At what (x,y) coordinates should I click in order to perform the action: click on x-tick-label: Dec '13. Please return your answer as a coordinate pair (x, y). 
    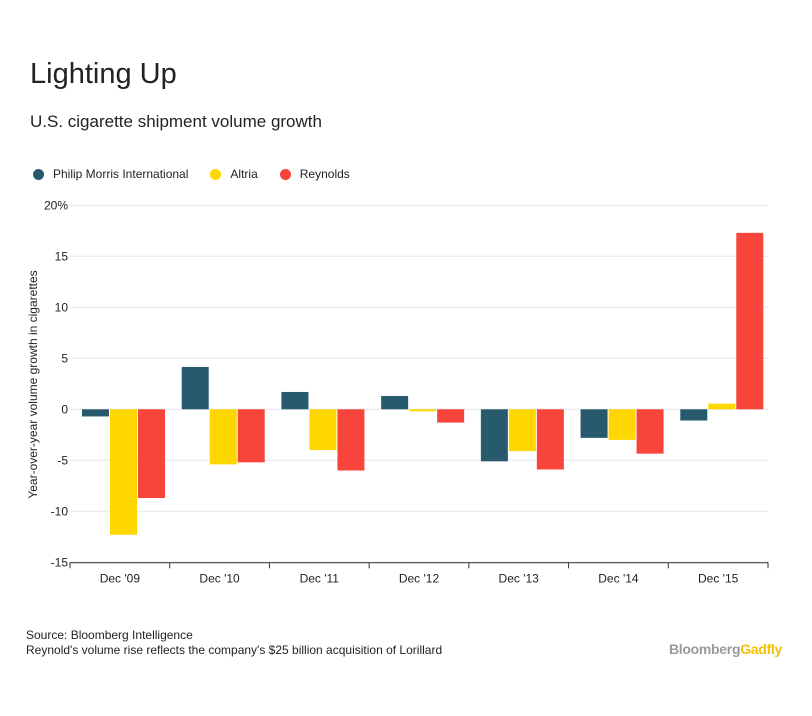
    Looking at the image, I should click on (519, 578).